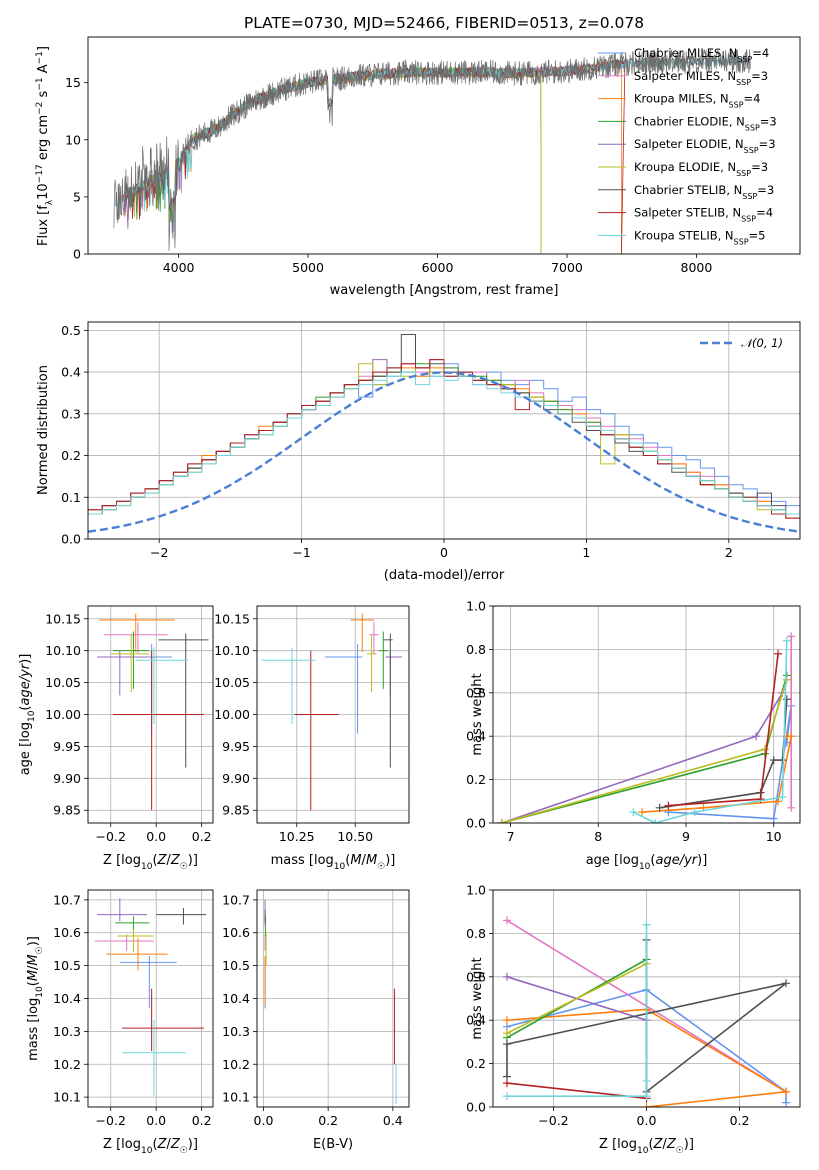  Describe the element at coordinates (330, 1001) in the screenshot. I see `plot-area-ebv-vs-mass` at that location.